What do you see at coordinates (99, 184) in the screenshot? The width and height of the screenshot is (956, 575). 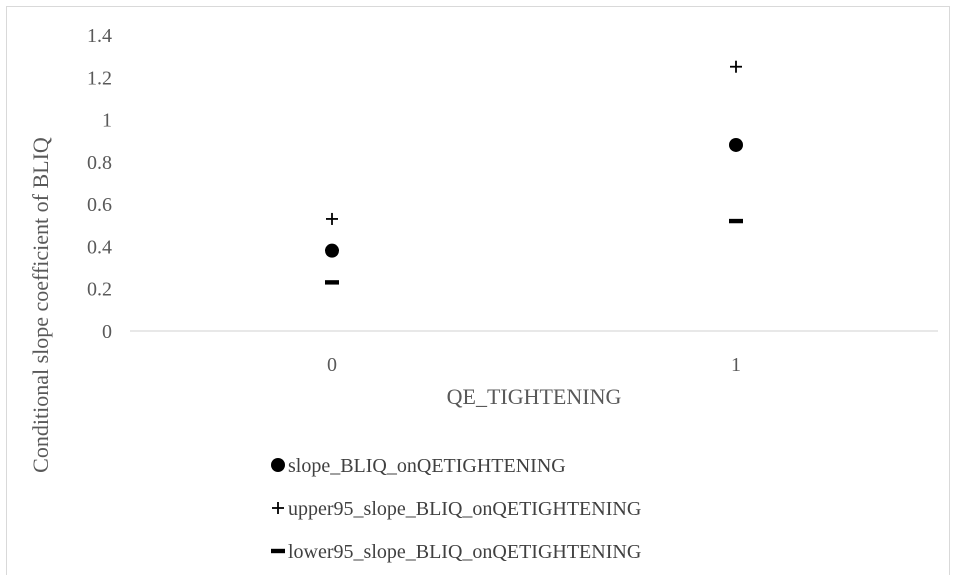 I see `y-axis-ticks: 0 0.2 0.4 0.6 0.8 1 1.2 1.4` at bounding box center [99, 184].